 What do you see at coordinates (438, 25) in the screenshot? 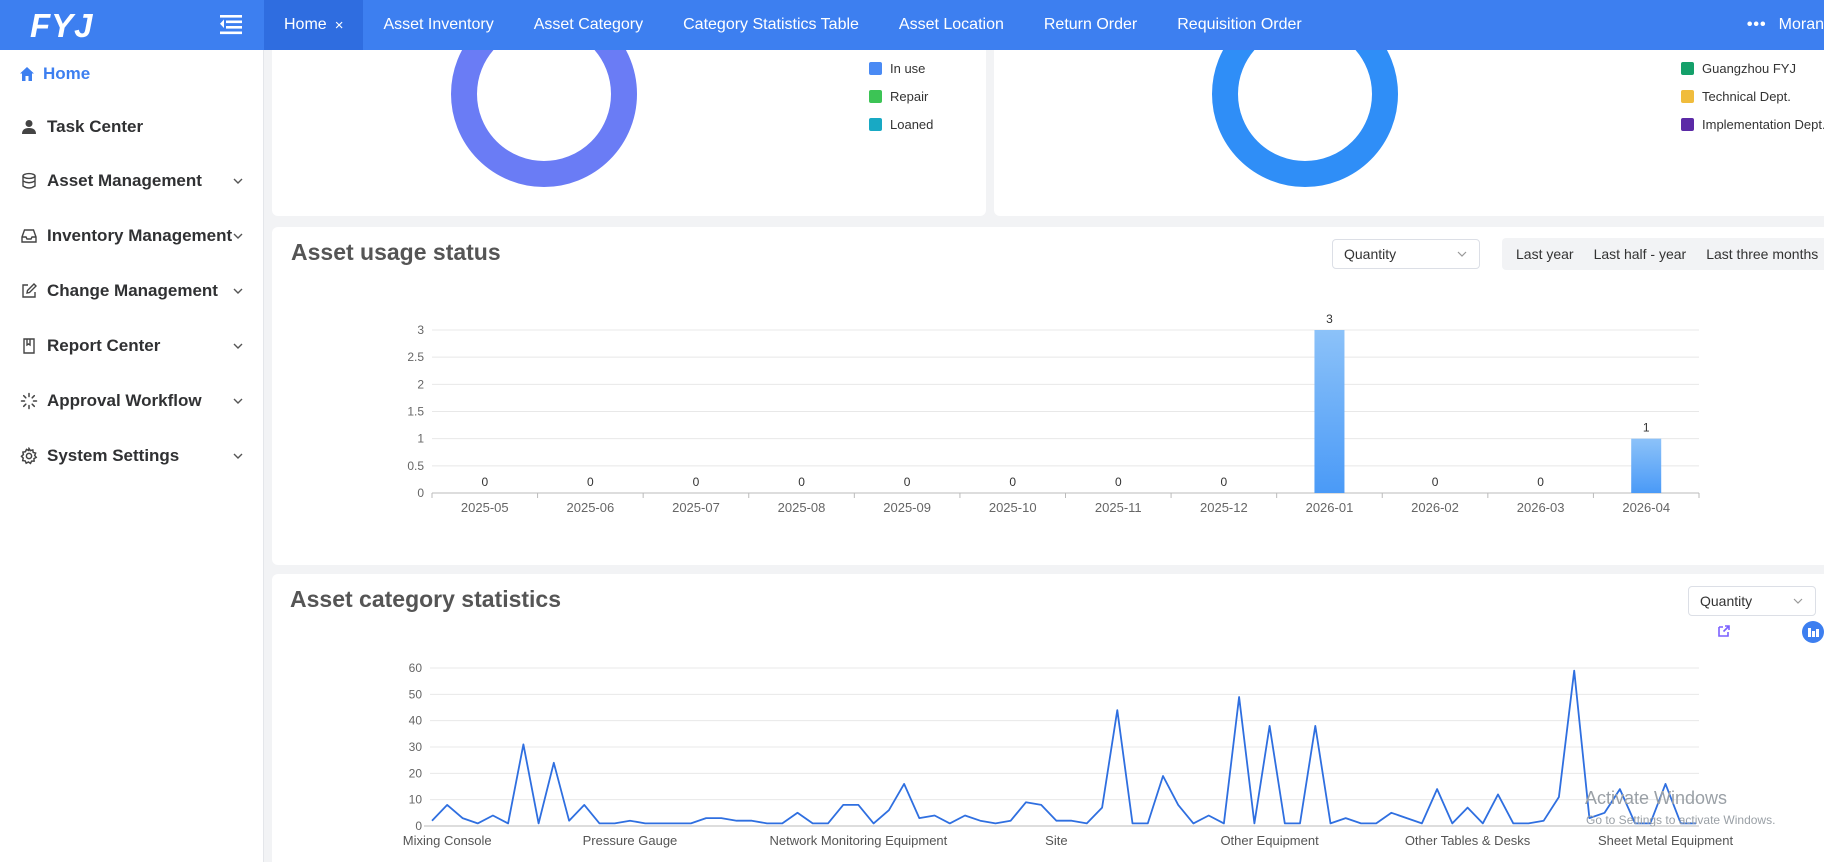
I see `tab-asset-inventory: Asset Inventory` at bounding box center [438, 25].